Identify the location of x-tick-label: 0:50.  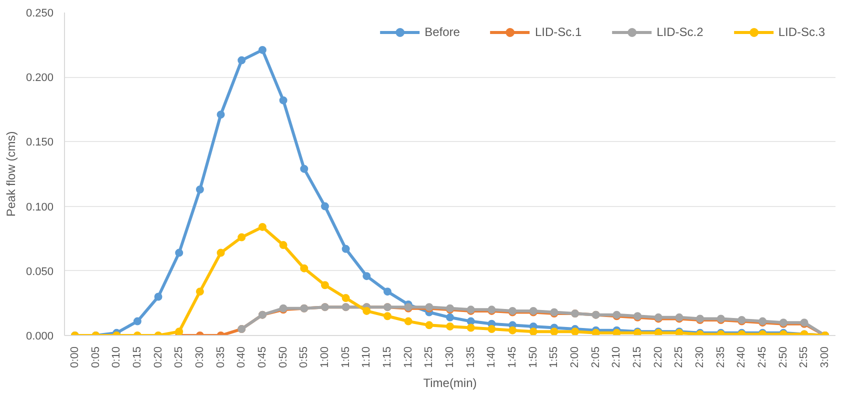
(283, 357).